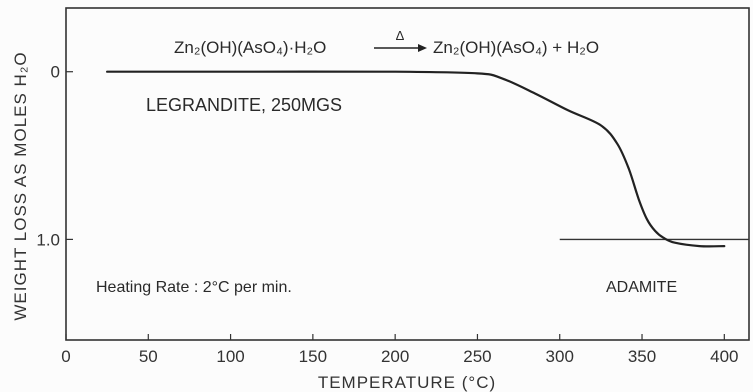 The height and width of the screenshot is (392, 753). Describe the element at coordinates (194, 287) in the screenshot. I see `heating-rate-label: Heating Rate : 2°C per min.` at that location.